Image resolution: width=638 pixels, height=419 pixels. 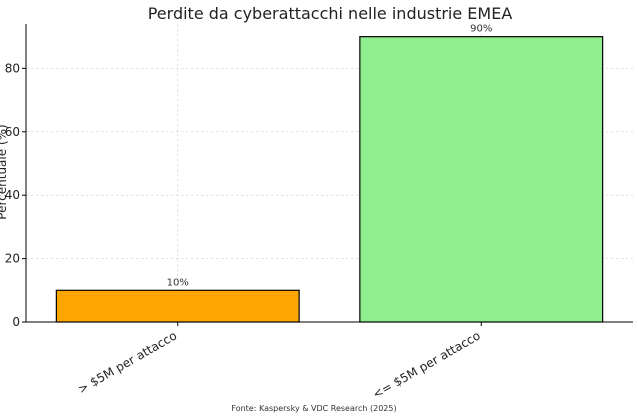 I want to click on source-note: Fonte: Kaspersky & VDC Research (2025), so click(x=313, y=408).